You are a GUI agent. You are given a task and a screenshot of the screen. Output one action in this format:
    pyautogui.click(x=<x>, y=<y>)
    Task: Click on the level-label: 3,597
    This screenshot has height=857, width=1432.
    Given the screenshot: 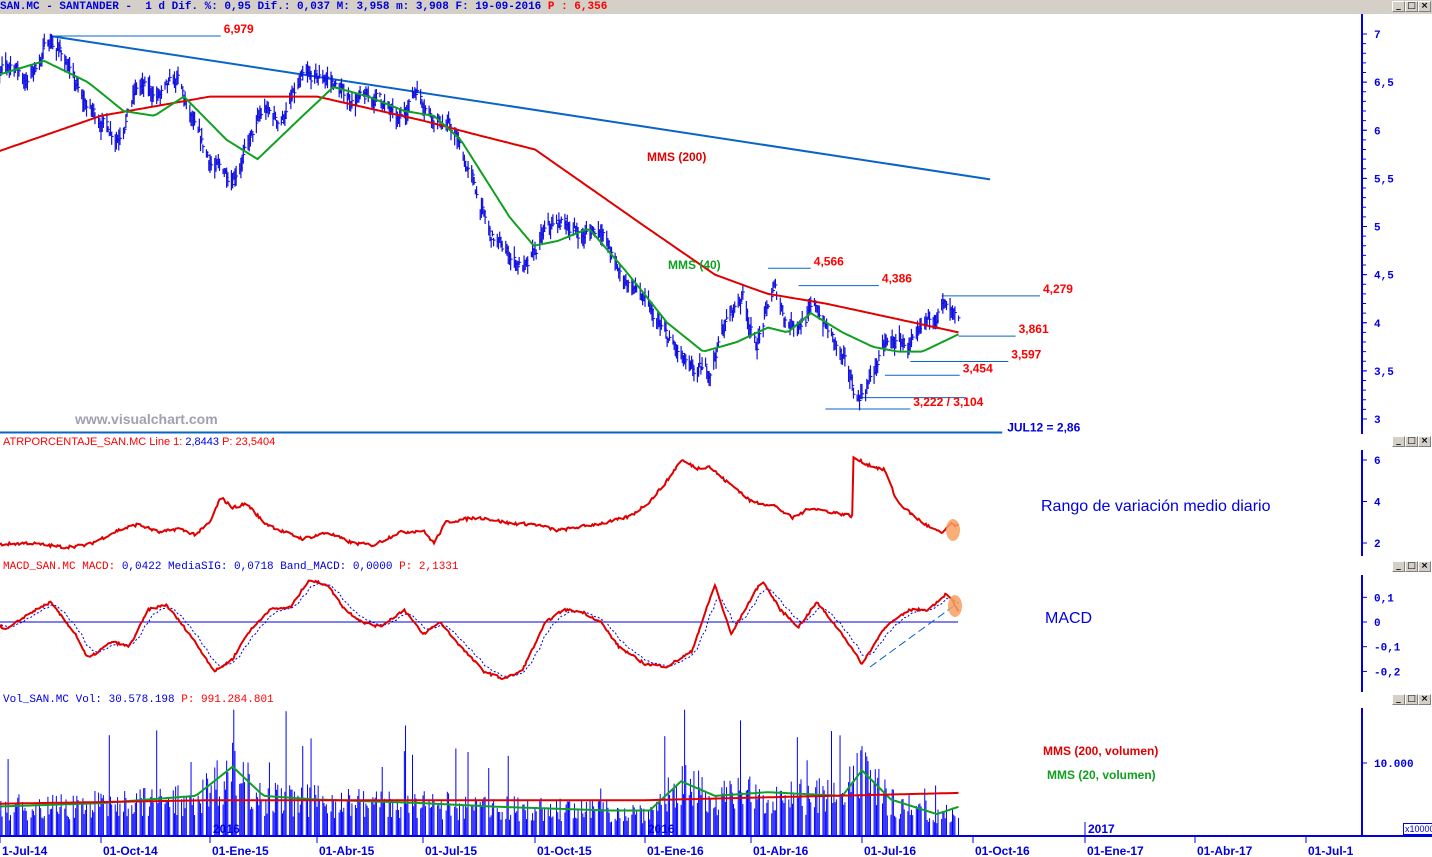 What is the action you would take?
    pyautogui.click(x=1026, y=355)
    